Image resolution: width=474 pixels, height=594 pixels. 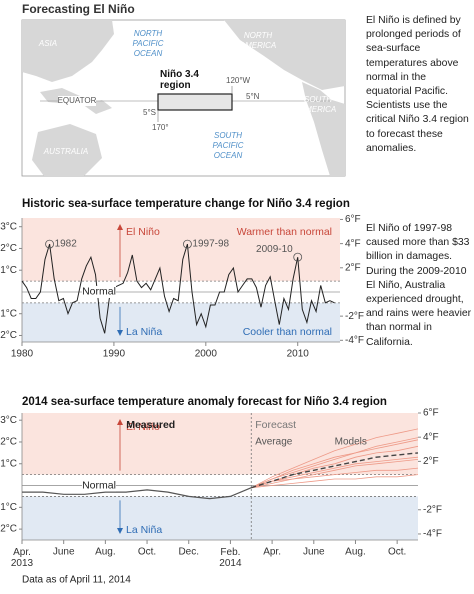 I want to click on annotation-label: 2009-10, so click(x=274, y=249).